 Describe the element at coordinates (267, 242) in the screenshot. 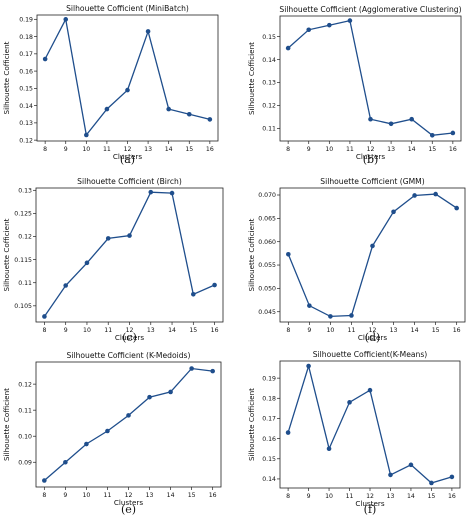

I see `y-tick-label: 0.060` at that location.